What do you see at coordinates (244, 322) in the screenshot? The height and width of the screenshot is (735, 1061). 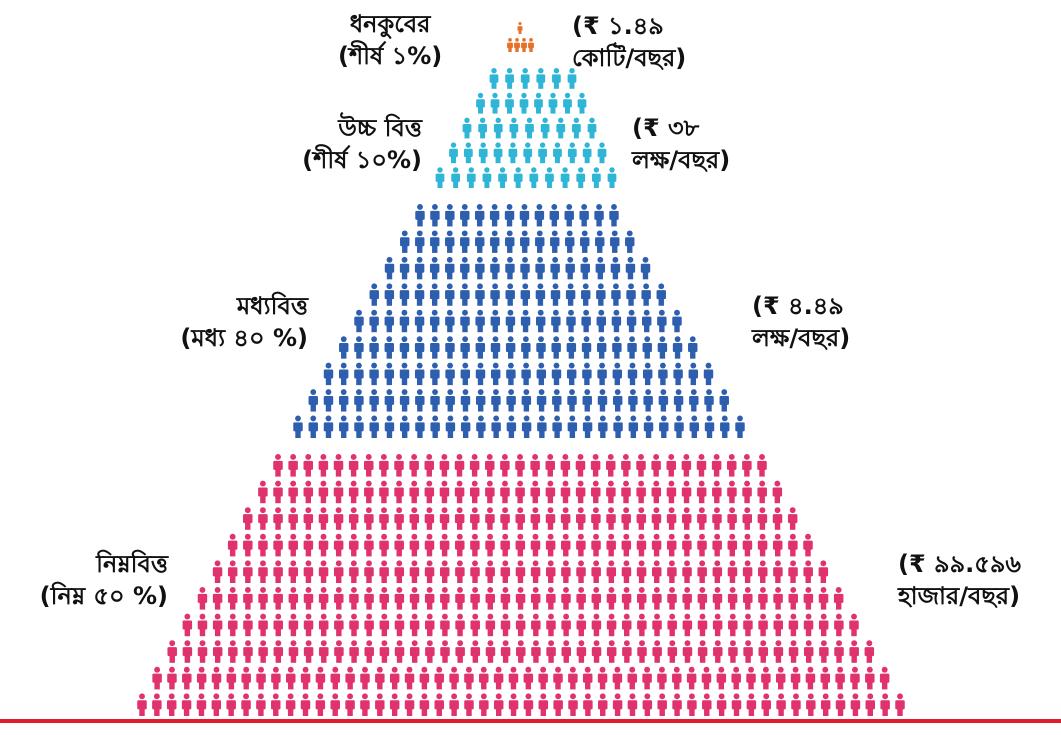 I see `tier-label-middle: মধ্যবিত্ত (মধ্য ৪০ %)` at bounding box center [244, 322].